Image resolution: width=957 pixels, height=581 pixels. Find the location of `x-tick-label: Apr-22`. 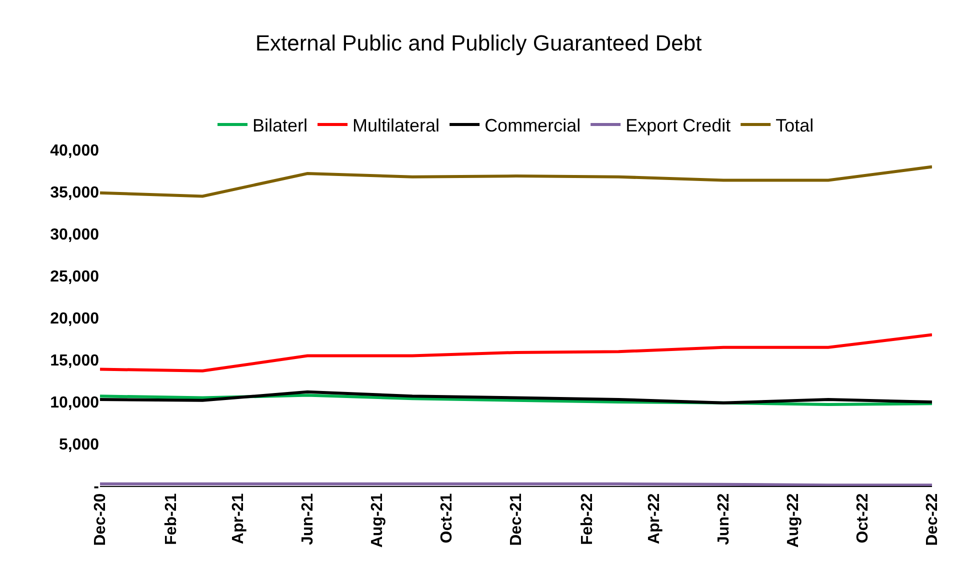

x-tick-label: Apr-22 is located at coordinates (655, 518).